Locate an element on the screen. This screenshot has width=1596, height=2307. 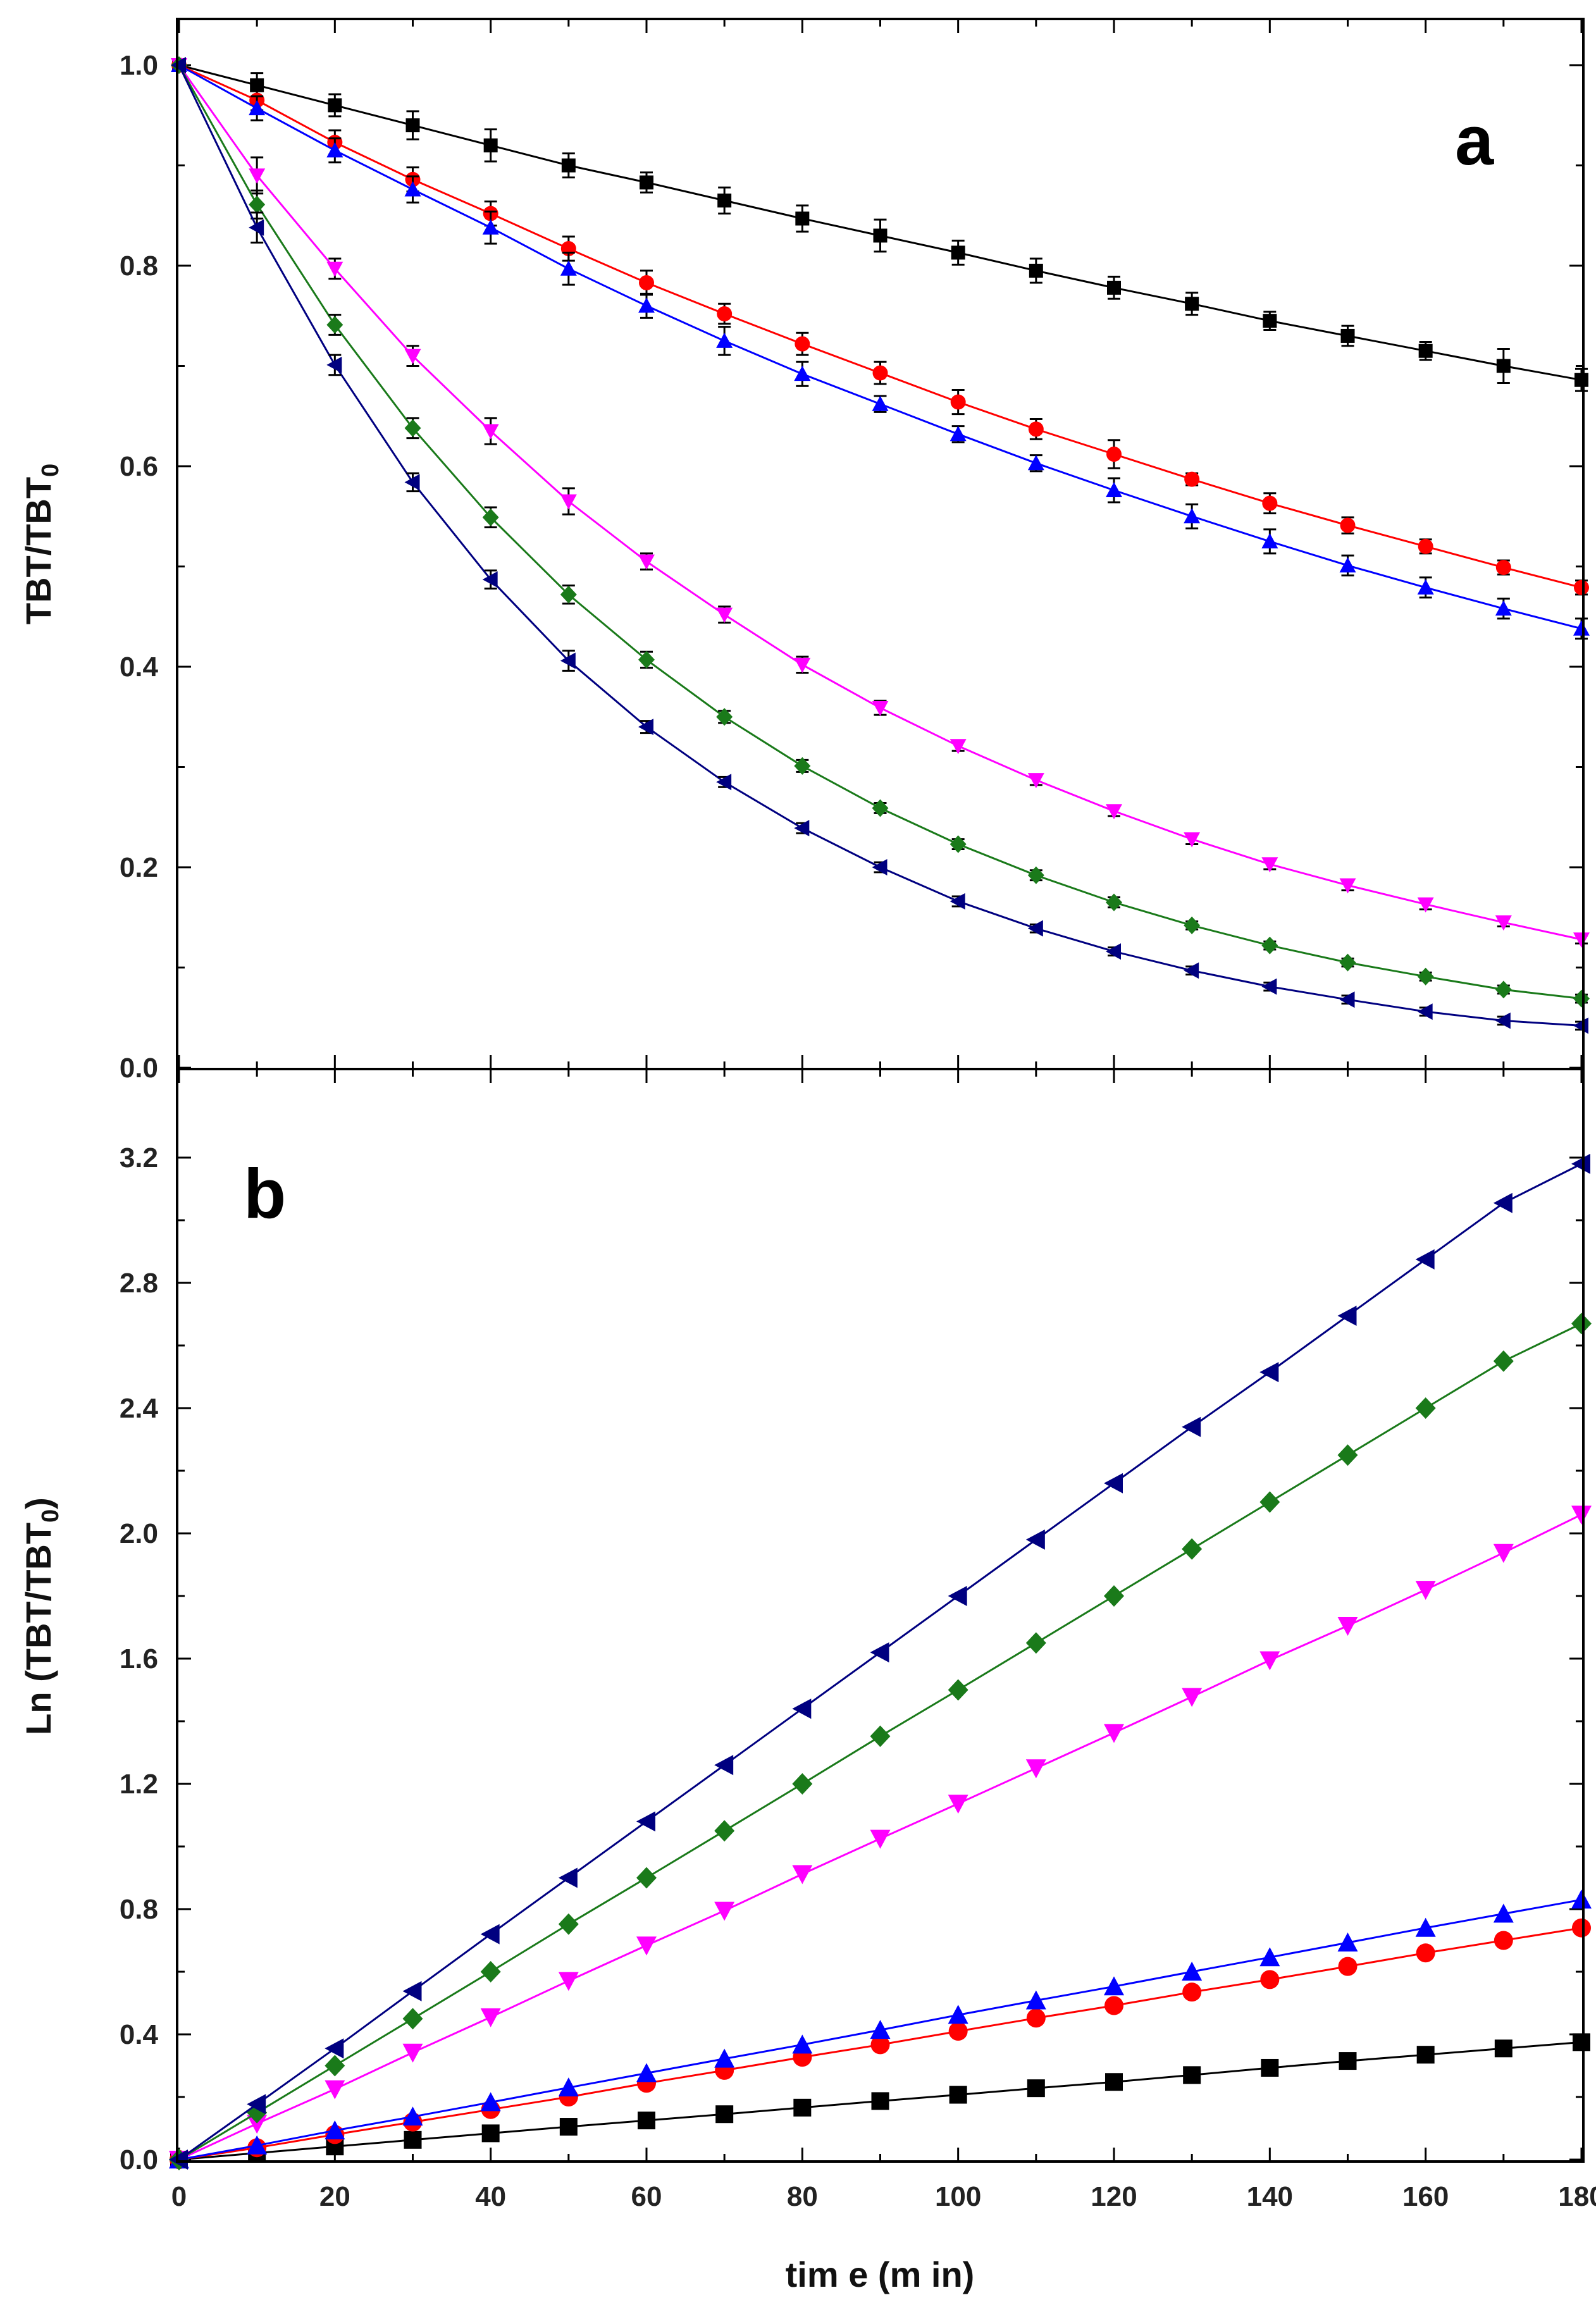
x-tick-label: 140 is located at coordinates (1270, 2196).